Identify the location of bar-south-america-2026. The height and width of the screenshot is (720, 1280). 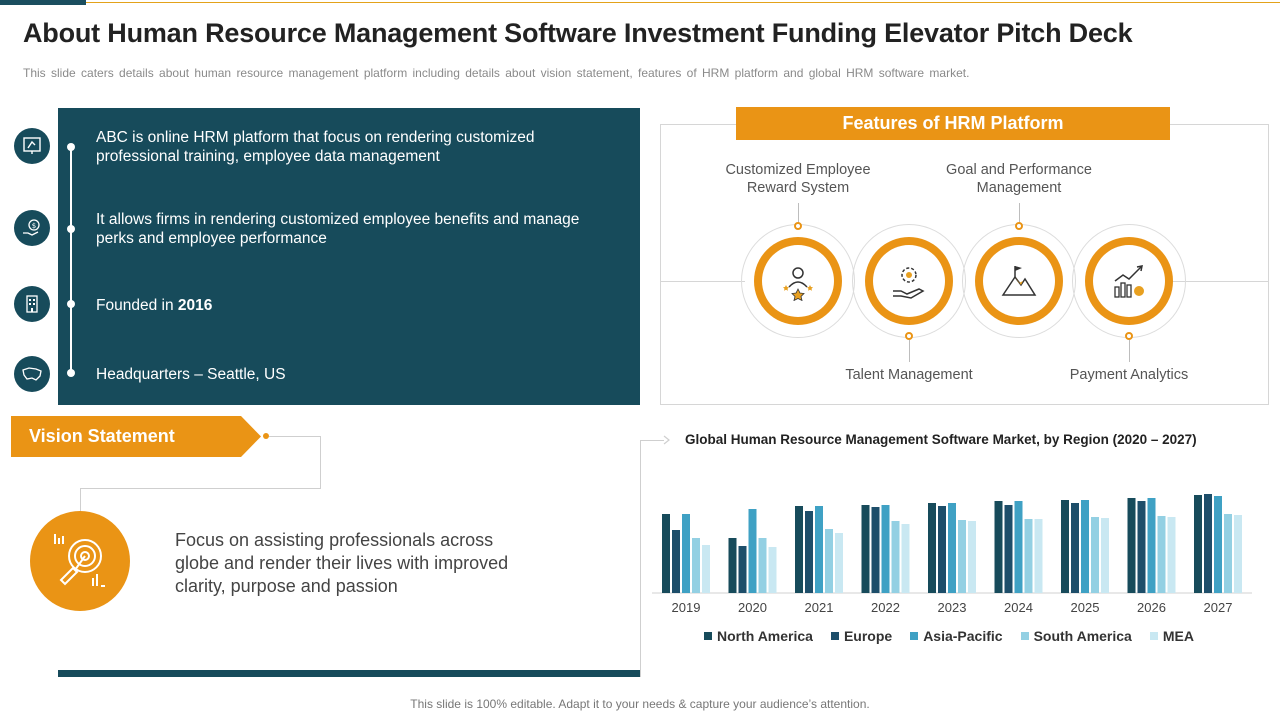
(1161, 554).